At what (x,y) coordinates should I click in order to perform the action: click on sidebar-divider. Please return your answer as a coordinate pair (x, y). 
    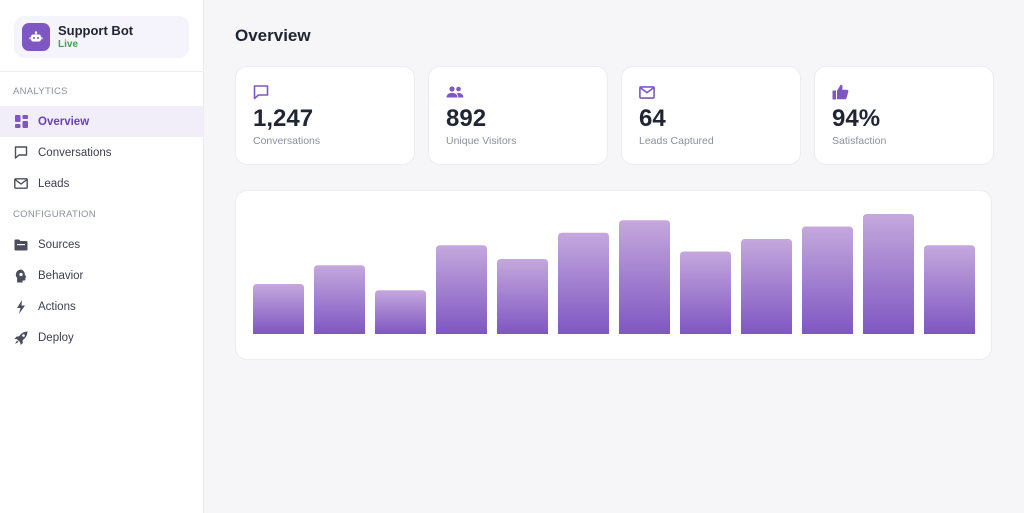
    Looking at the image, I should click on (101, 71).